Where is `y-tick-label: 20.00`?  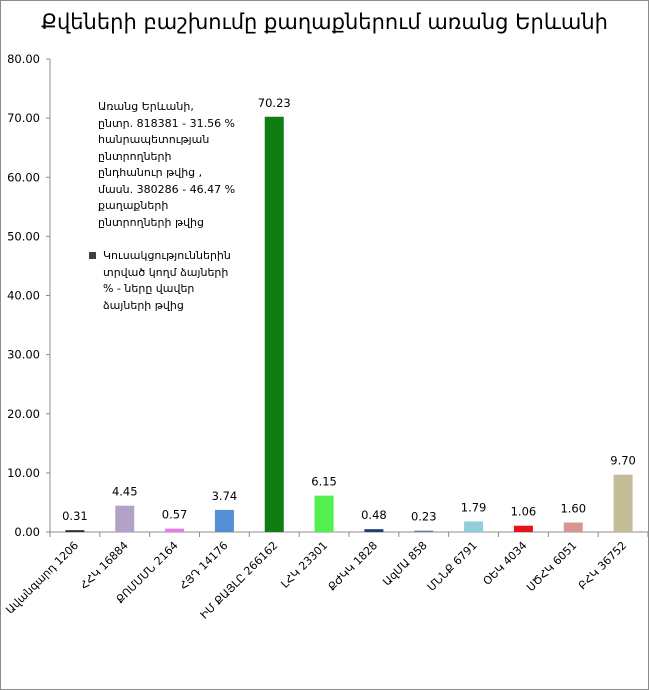
y-tick-label: 20.00 is located at coordinates (23, 414).